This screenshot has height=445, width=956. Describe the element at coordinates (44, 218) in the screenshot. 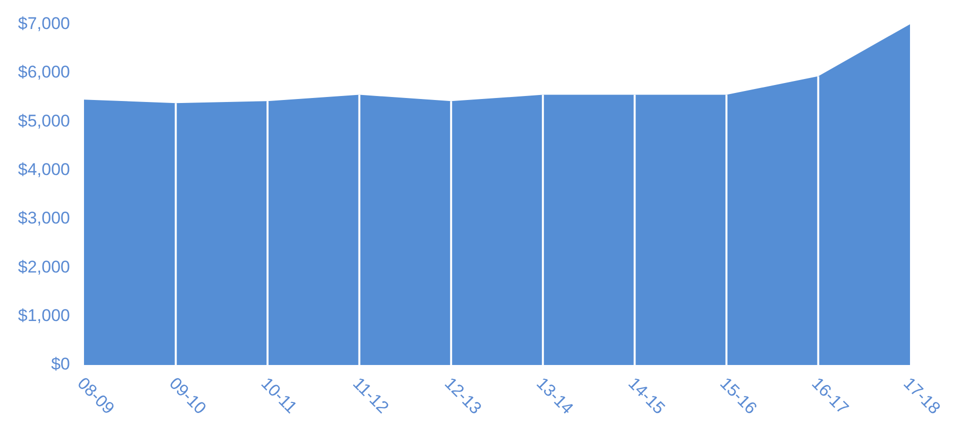

I see `y-tick-label: $3,000` at that location.